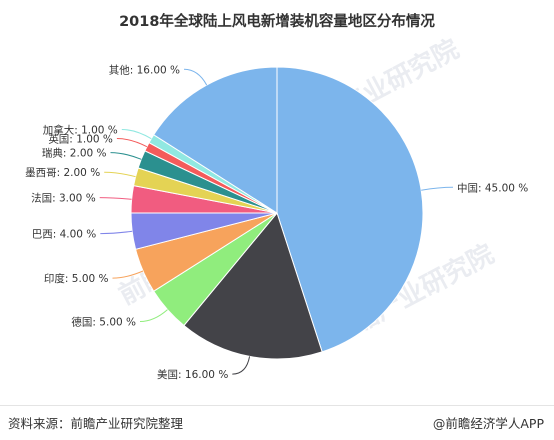  I want to click on pie-data-label: 中国: 45.00 %, so click(492, 187).